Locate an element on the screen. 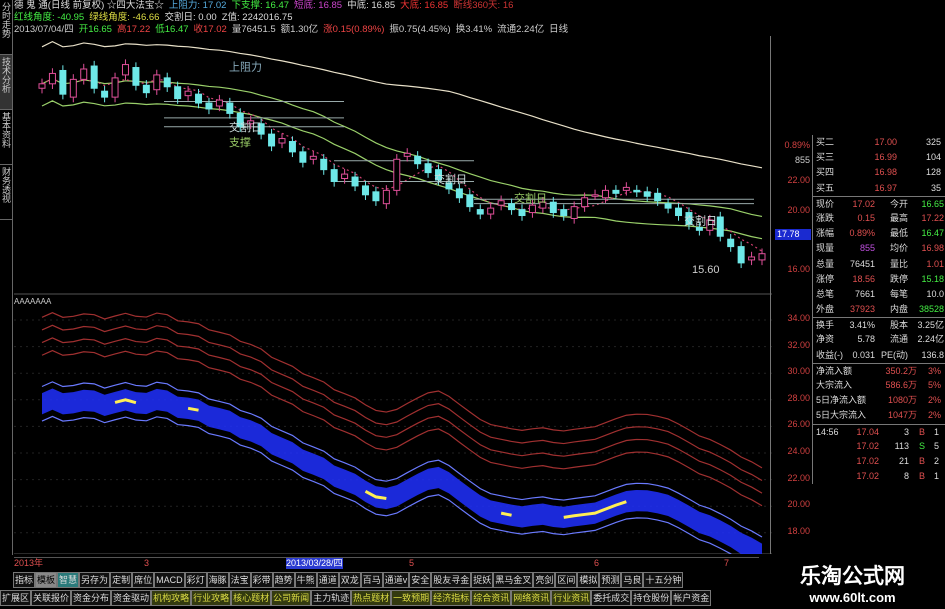 The image size is (945, 609). indicator-tab: 黑马金叉 is located at coordinates (513, 580).